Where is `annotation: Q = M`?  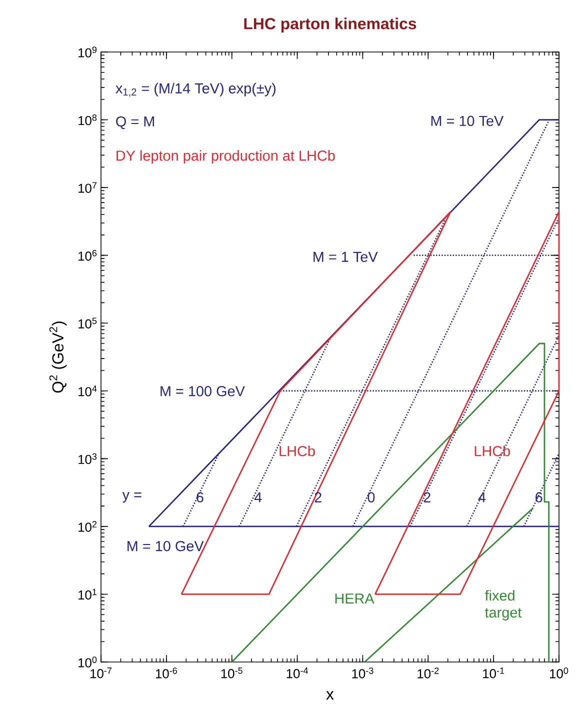 annotation: Q = M is located at coordinates (135, 123).